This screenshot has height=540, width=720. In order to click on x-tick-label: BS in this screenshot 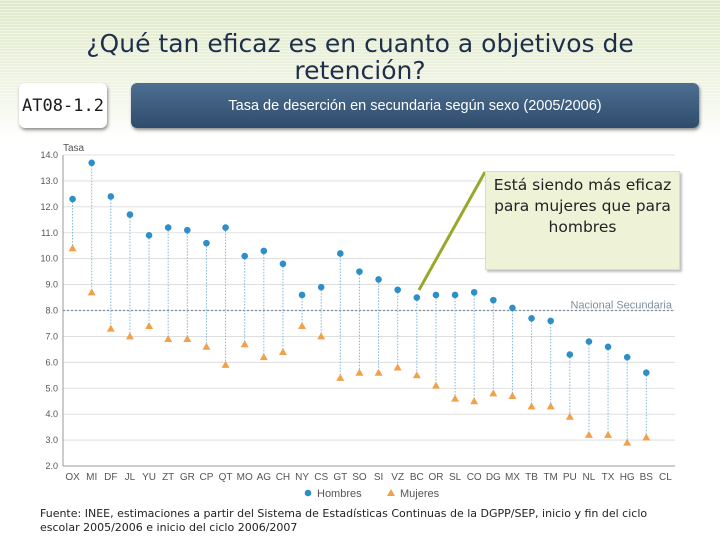, I will do `click(647, 477)`.